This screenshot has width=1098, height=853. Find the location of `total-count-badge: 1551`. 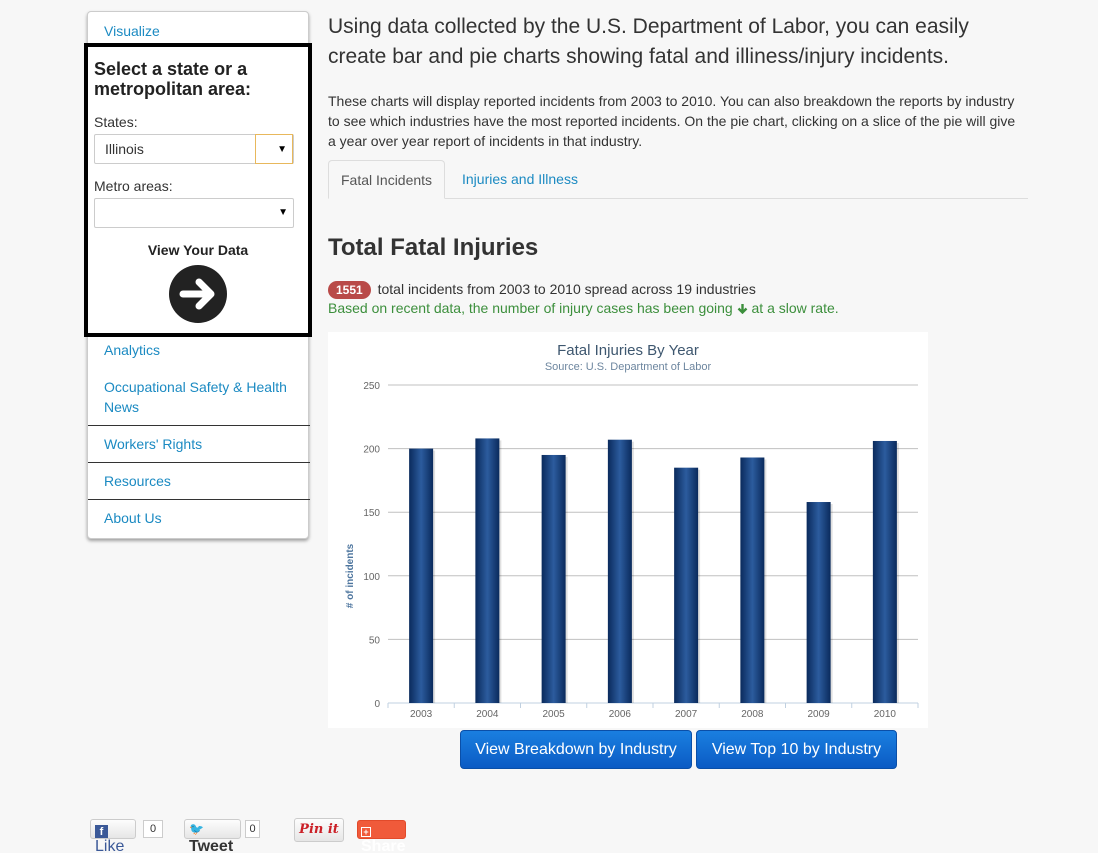

total-count-badge: 1551 is located at coordinates (349, 290).